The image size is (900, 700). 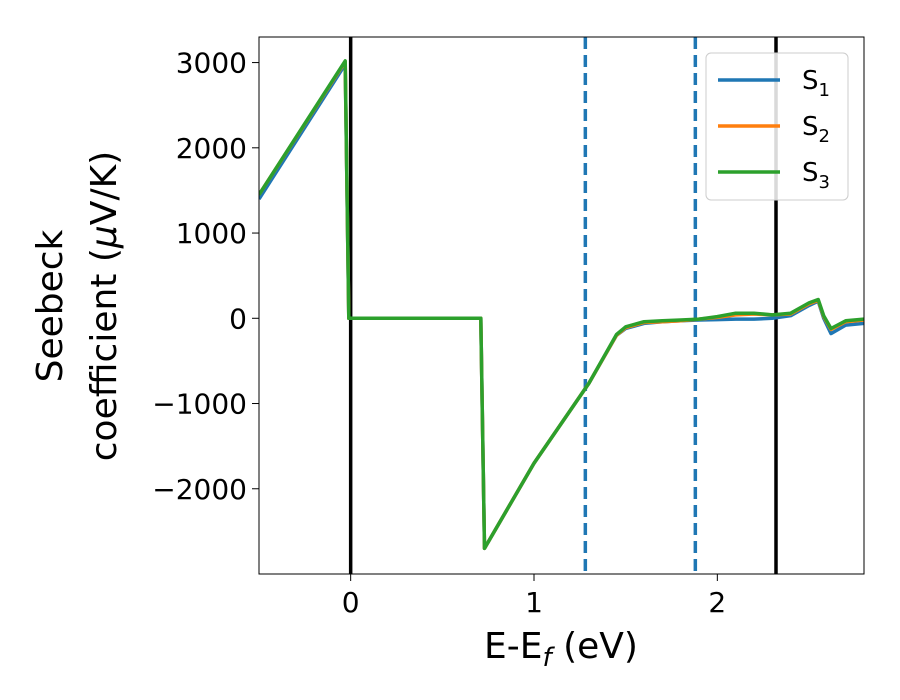 I want to click on x-tick-label: 2, so click(x=717, y=602).